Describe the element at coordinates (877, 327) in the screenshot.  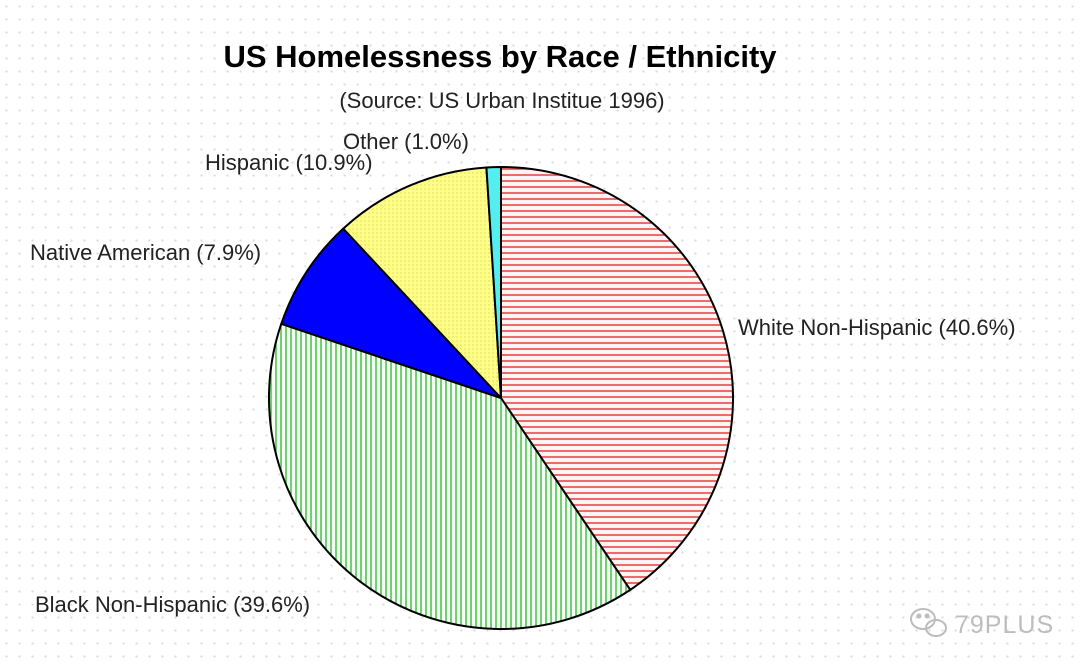
I see `pie-label-white-non-hispanic: White Non-Hispanic (40.6%)` at that location.